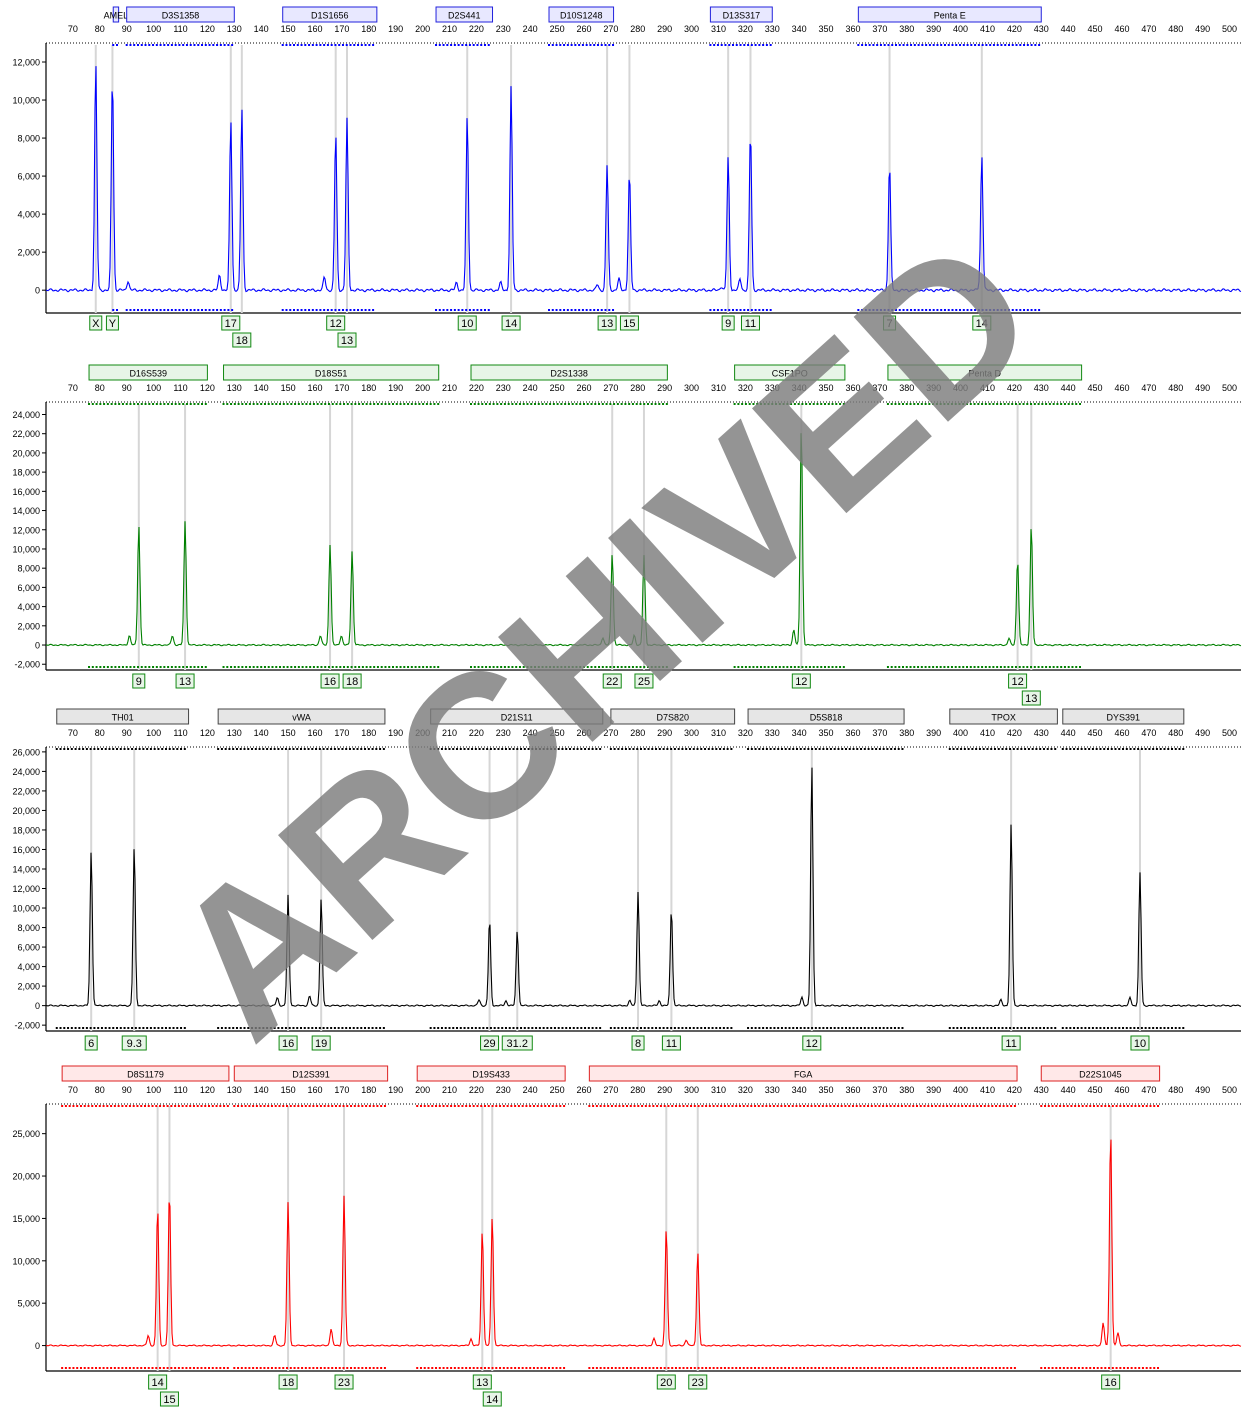  What do you see at coordinates (666, 1383) in the screenshot?
I see `allele-call-label: 20` at bounding box center [666, 1383].